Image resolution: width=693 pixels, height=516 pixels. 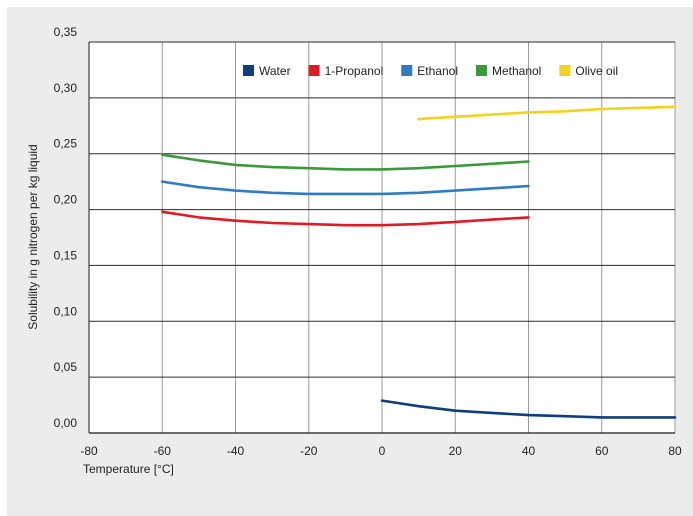 I want to click on x-tick-label: 0, so click(x=382, y=451).